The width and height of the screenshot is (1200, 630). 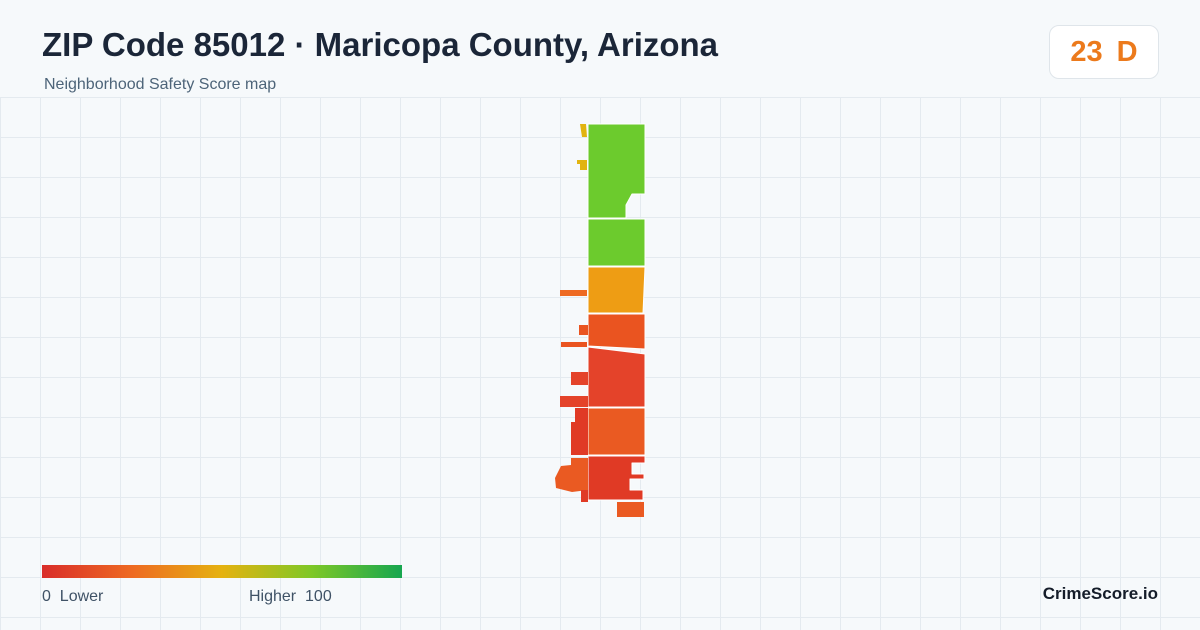 I want to click on legend-high: Higher 100, so click(x=290, y=597).